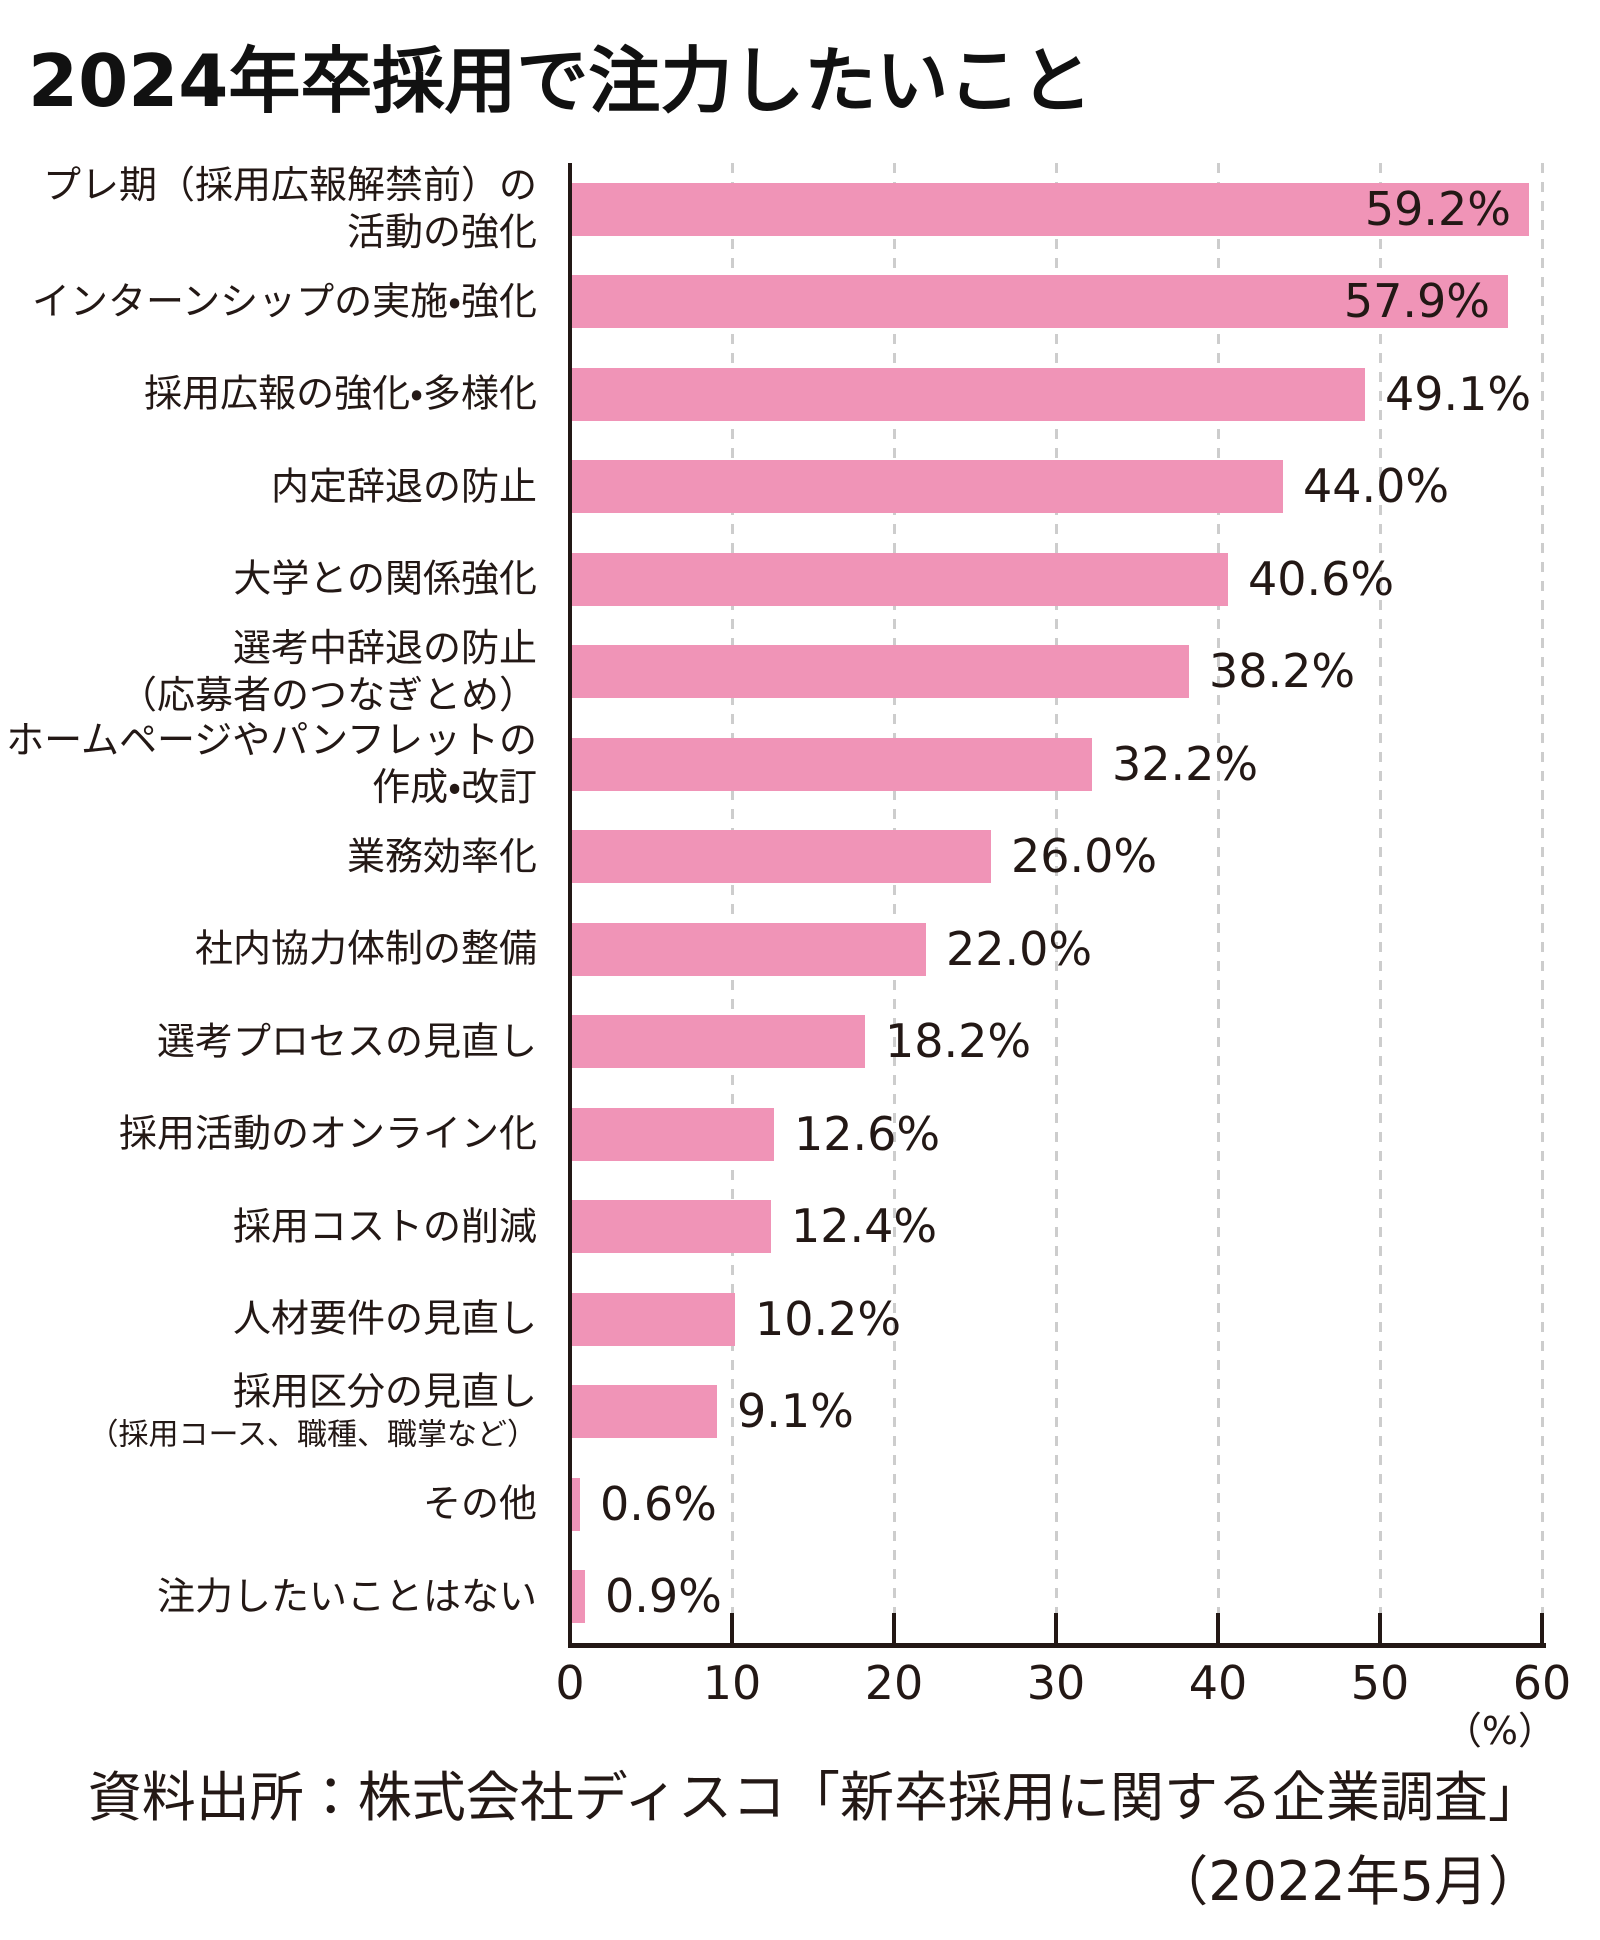 This screenshot has width=1600, height=1940. Describe the element at coordinates (1416, 301) in the screenshot. I see `value-label: 57.9%` at that location.